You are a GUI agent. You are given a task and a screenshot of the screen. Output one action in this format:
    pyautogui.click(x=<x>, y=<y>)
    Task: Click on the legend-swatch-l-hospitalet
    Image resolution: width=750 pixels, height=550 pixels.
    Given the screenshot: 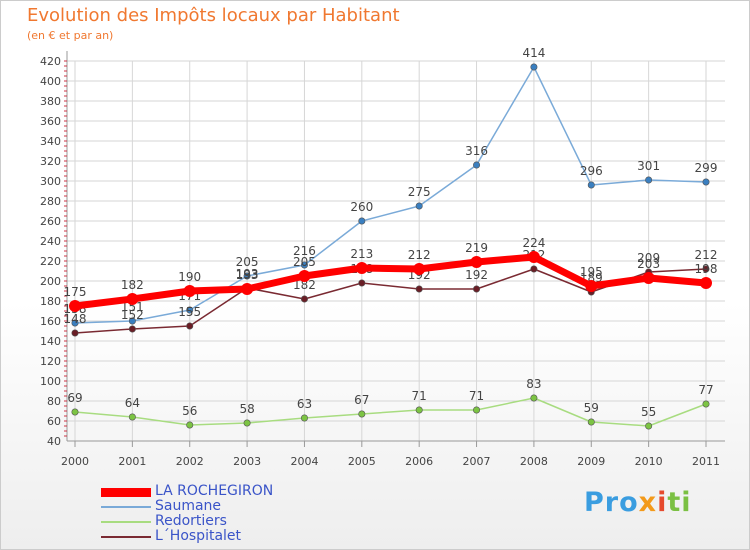 What is the action you would take?
    pyautogui.click(x=126, y=537)
    